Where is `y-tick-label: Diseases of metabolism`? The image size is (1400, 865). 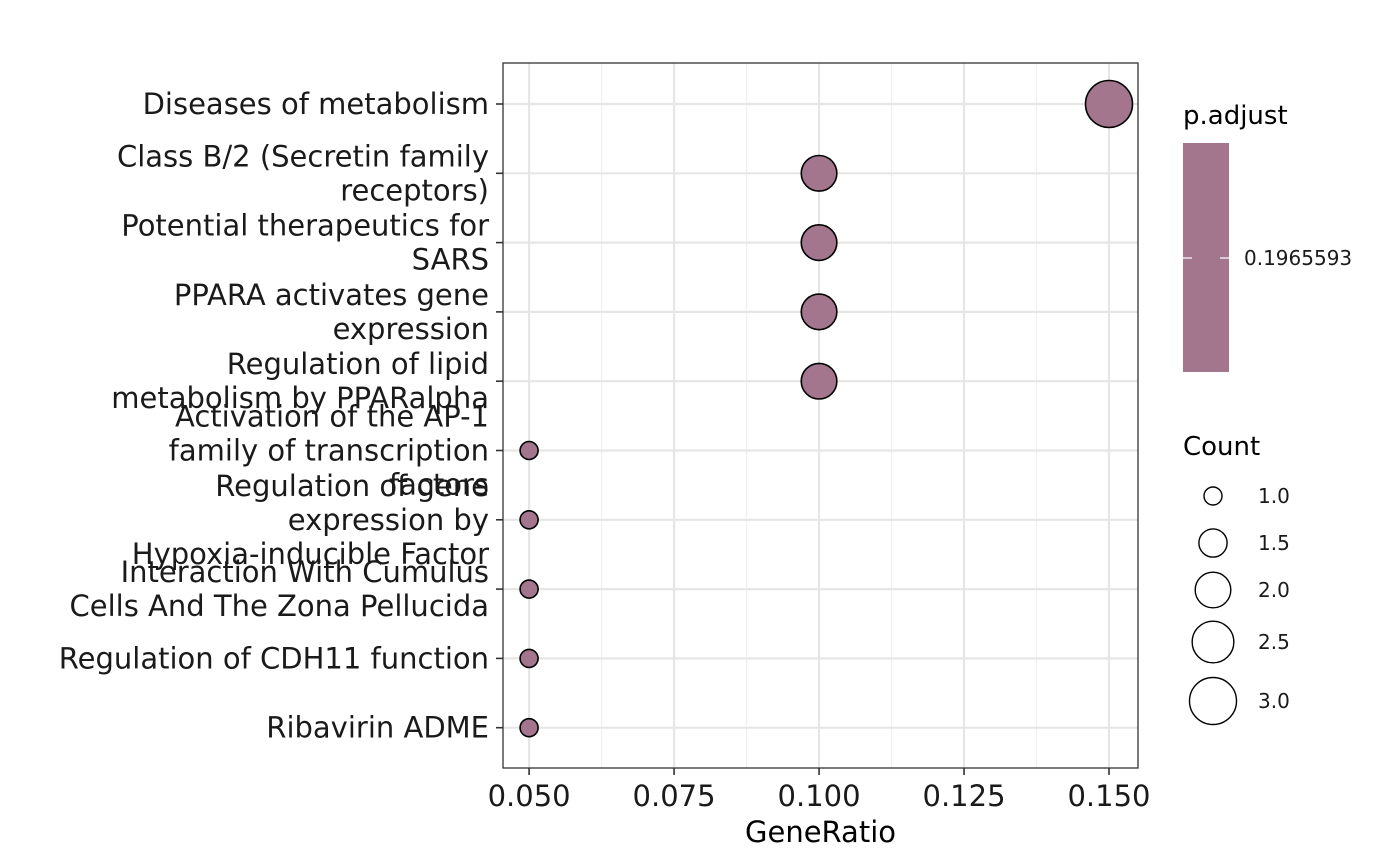 y-tick-label: Diseases of metabolism is located at coordinates (316, 104).